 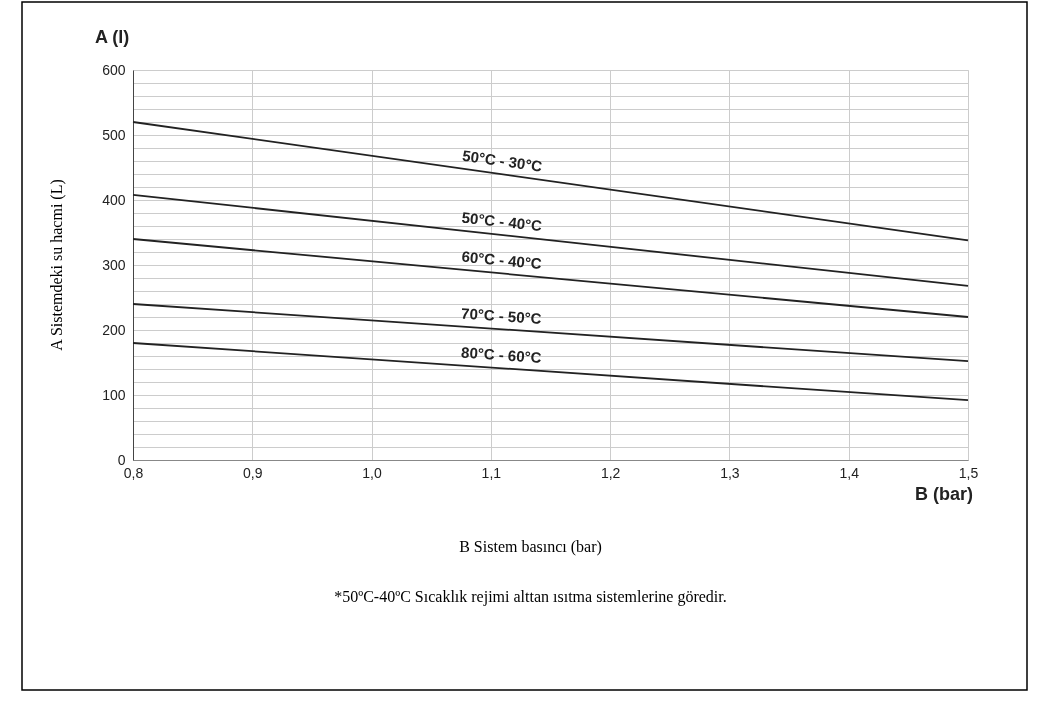 What do you see at coordinates (501, 354) in the screenshot?
I see `series-label: 80°C - 60°C` at bounding box center [501, 354].